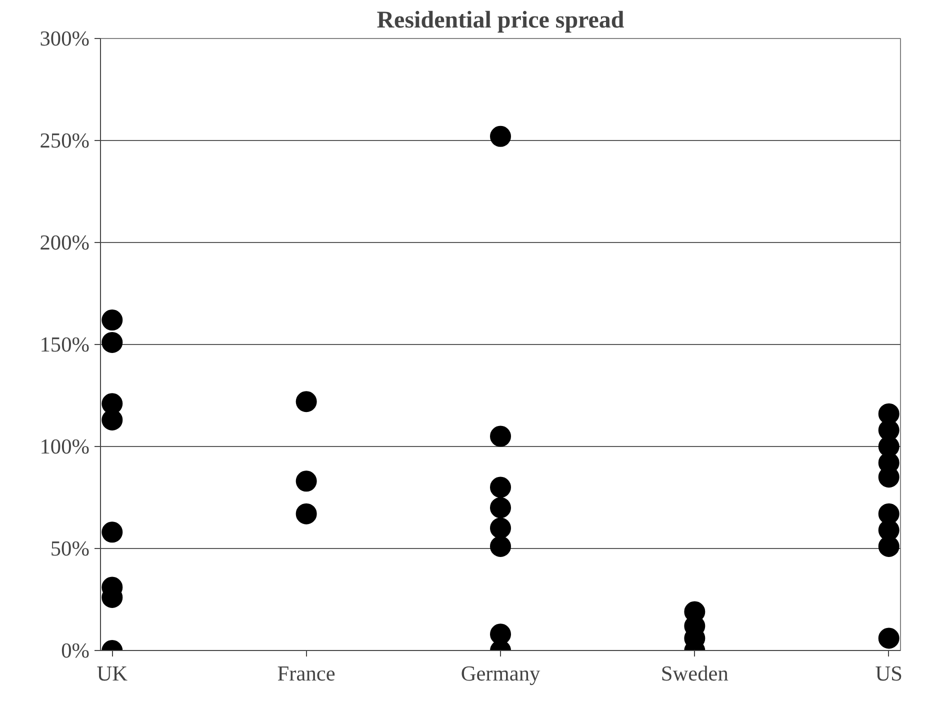  I want to click on x-tick-label: France, so click(306, 674).